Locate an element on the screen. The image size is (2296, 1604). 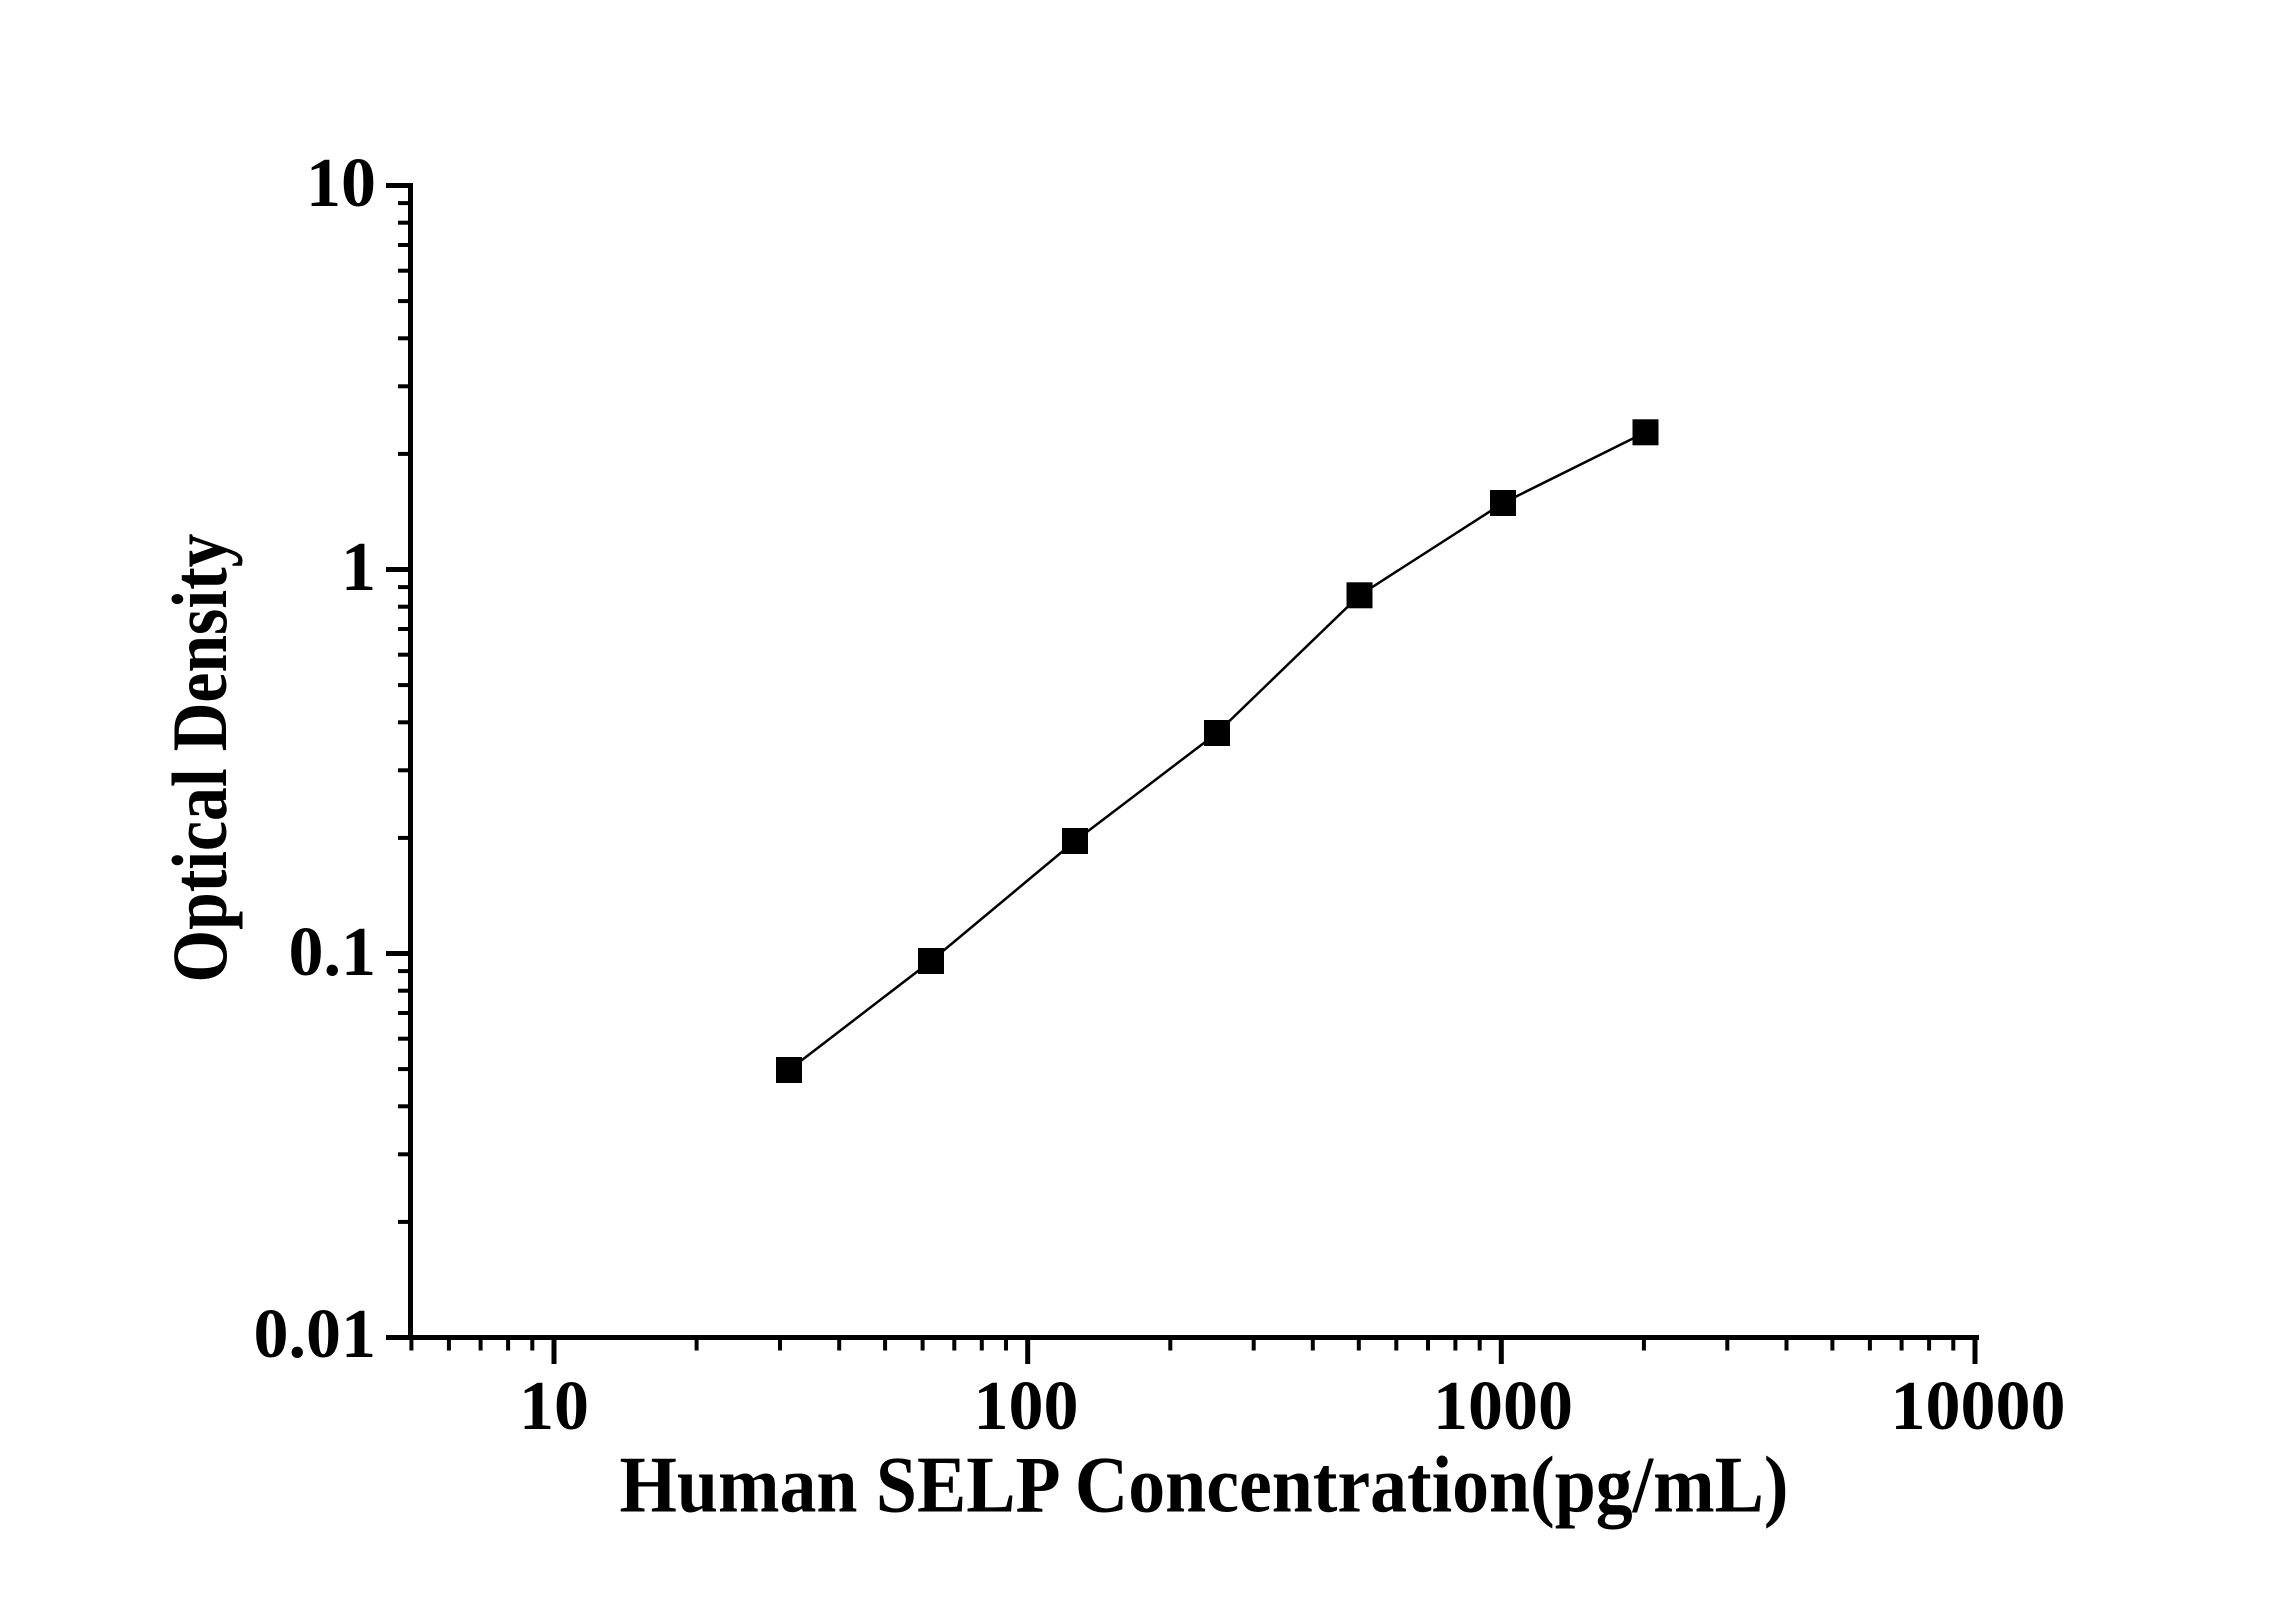
svg-text: 0.01 is located at coordinates (315, 1334).